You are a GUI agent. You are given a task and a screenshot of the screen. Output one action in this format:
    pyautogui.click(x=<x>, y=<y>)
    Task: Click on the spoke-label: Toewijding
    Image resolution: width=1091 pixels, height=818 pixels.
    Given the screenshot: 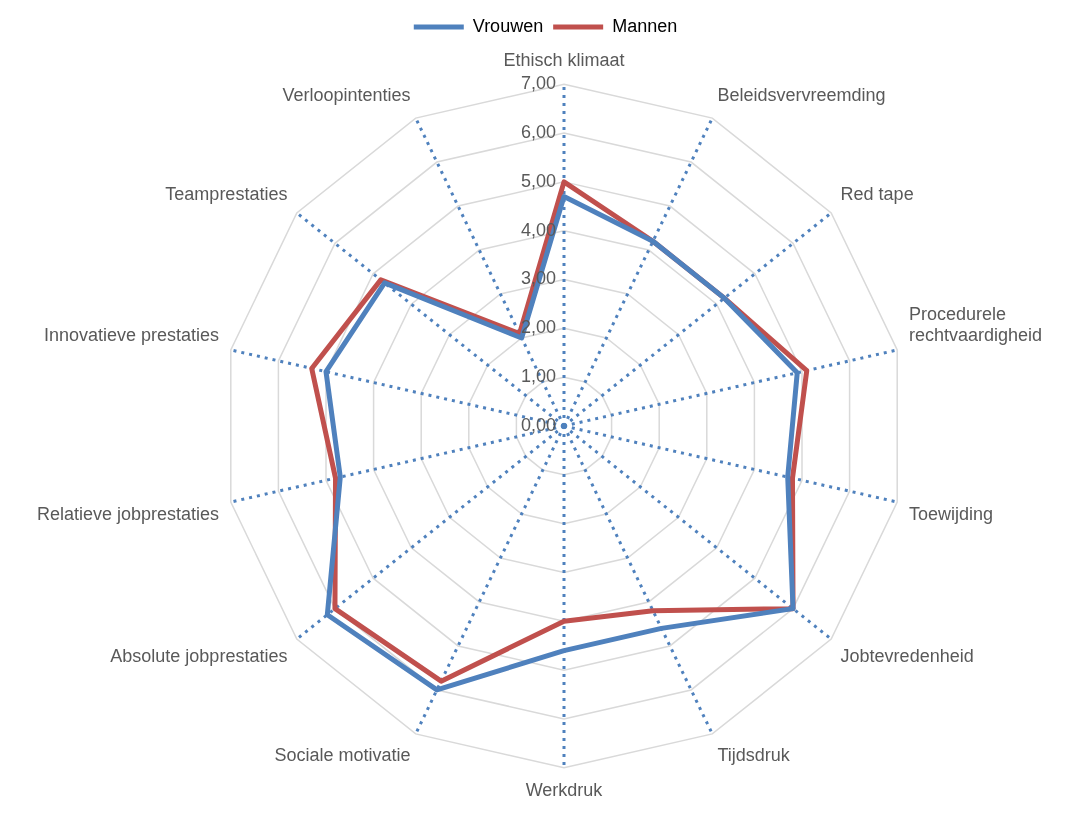 What is the action you would take?
    pyautogui.click(x=950, y=514)
    